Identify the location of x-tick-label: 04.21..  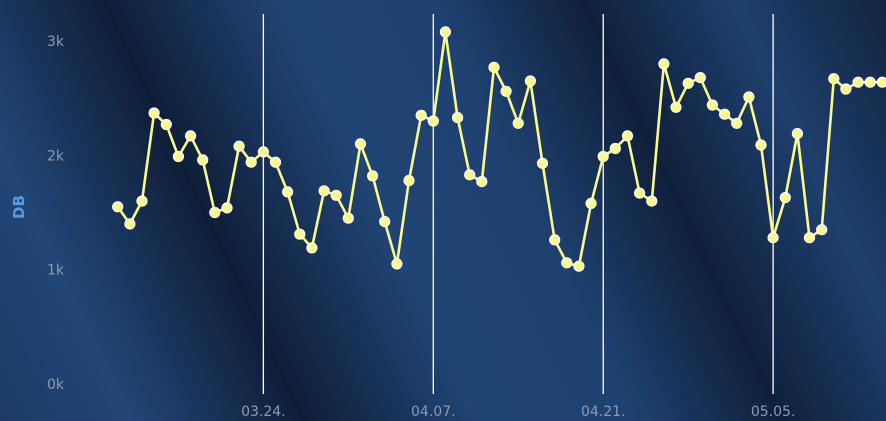
(603, 412).